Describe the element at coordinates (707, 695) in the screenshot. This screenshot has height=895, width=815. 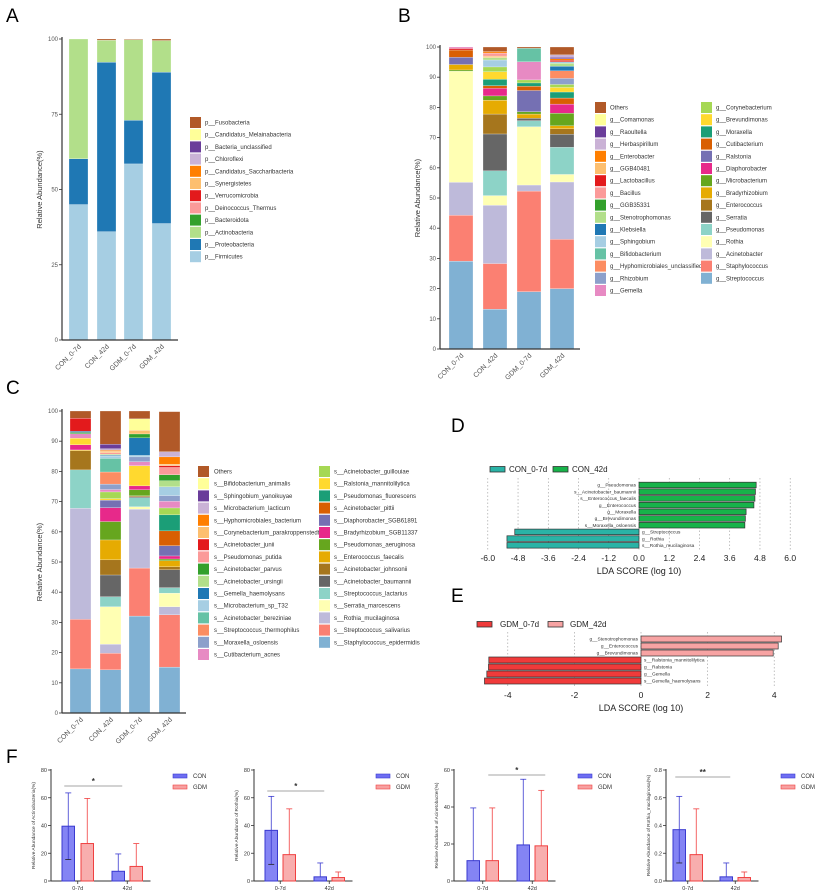
I see `x-tick-label: 2` at that location.